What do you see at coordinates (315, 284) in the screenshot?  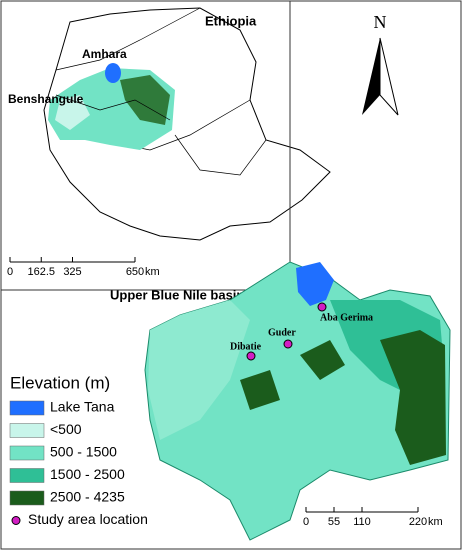 I see `lake-tana` at bounding box center [315, 284].